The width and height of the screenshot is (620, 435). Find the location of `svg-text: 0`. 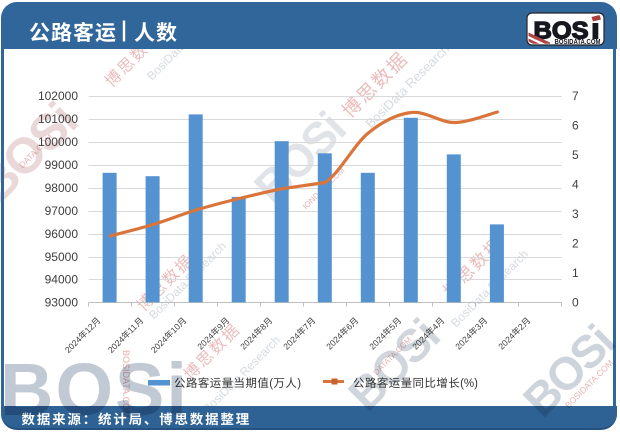

svg-text: 0 is located at coordinates (575, 303).